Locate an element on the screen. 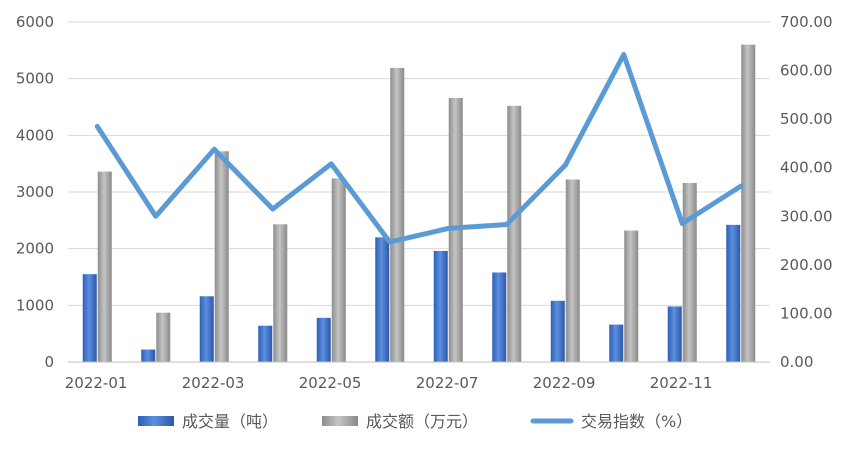  x-tick-label: 2022-01 is located at coordinates (96, 383).